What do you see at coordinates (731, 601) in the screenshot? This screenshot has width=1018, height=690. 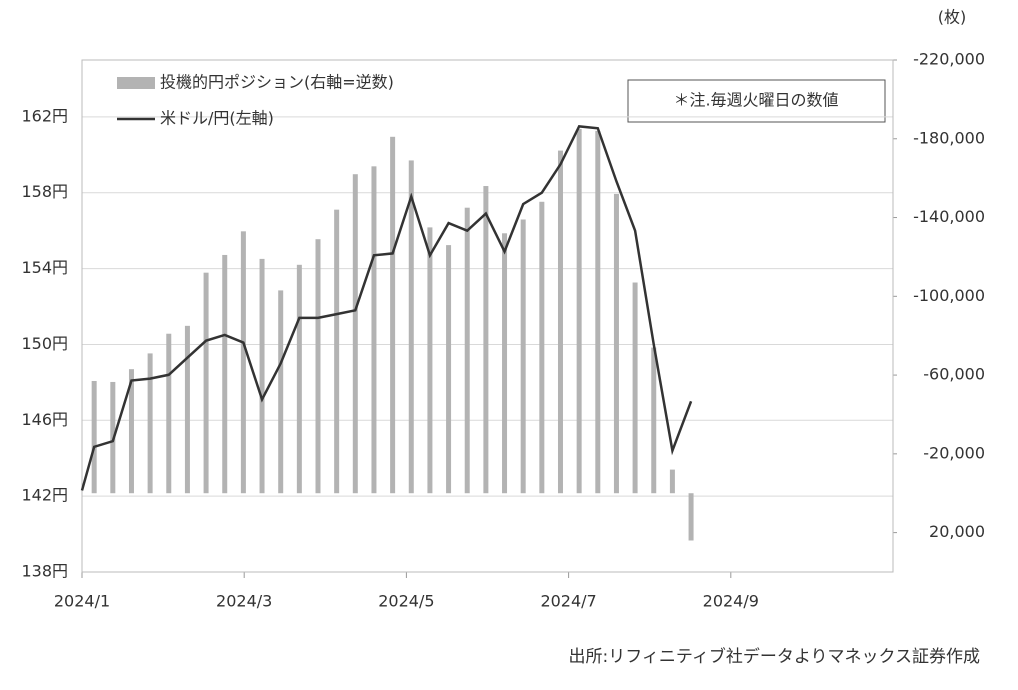 I see `x-tick-label: 2024/9` at bounding box center [731, 601].